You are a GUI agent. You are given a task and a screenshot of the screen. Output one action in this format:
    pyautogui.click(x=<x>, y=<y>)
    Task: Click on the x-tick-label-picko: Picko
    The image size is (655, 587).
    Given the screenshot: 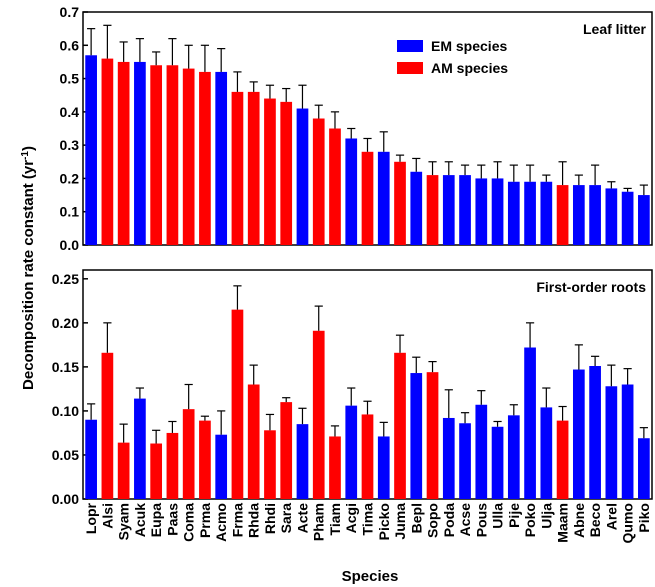 What is the action you would take?
    pyautogui.click(x=384, y=521)
    